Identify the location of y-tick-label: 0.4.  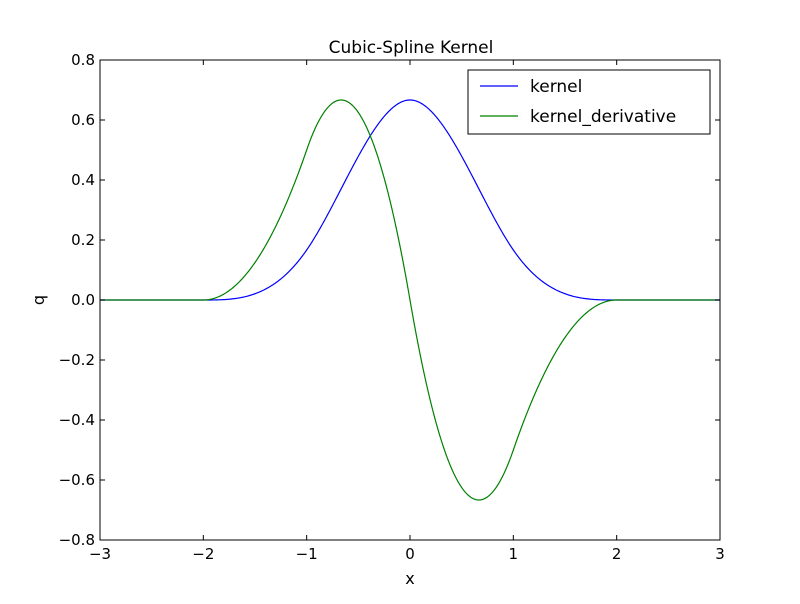
(83, 180).